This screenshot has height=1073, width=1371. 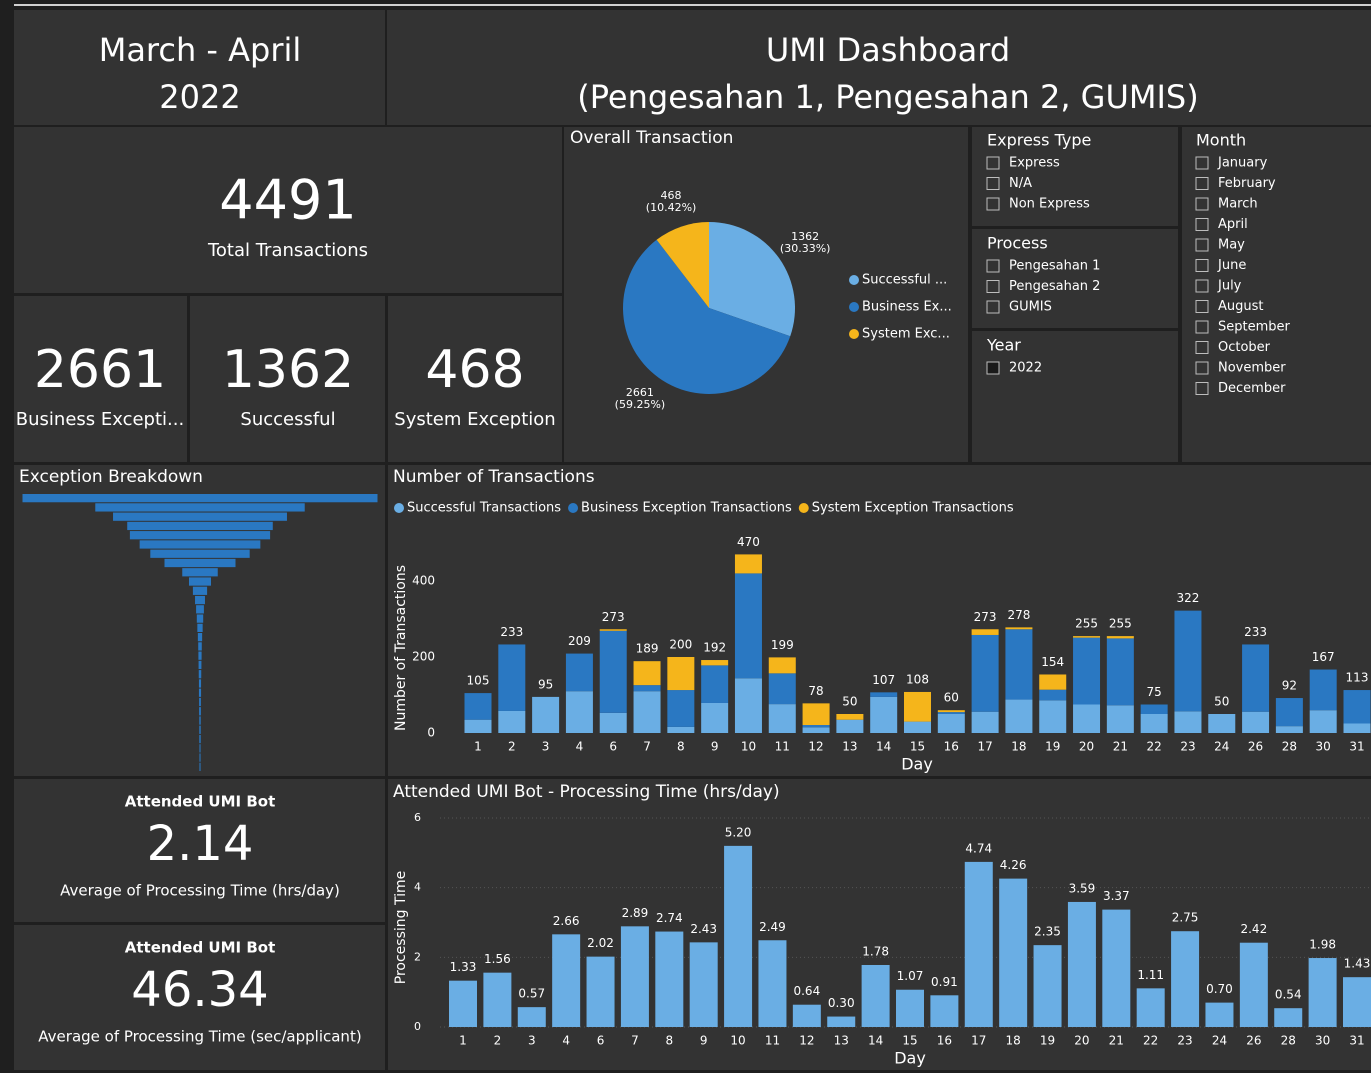 I want to click on value-label: 0.30, so click(x=841, y=1003).